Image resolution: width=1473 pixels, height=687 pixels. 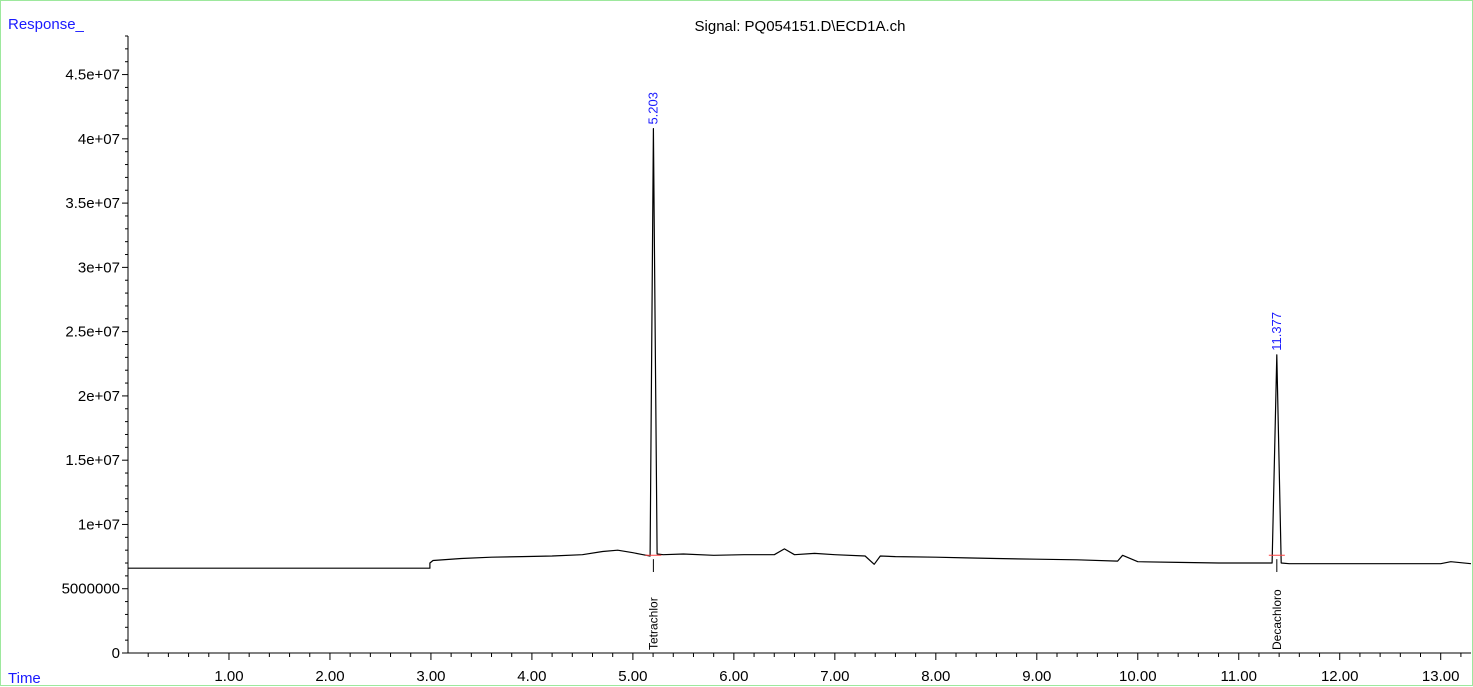 I want to click on chart-title: Signal: PQ054151.D\ECD1A.ch, so click(x=800, y=26).